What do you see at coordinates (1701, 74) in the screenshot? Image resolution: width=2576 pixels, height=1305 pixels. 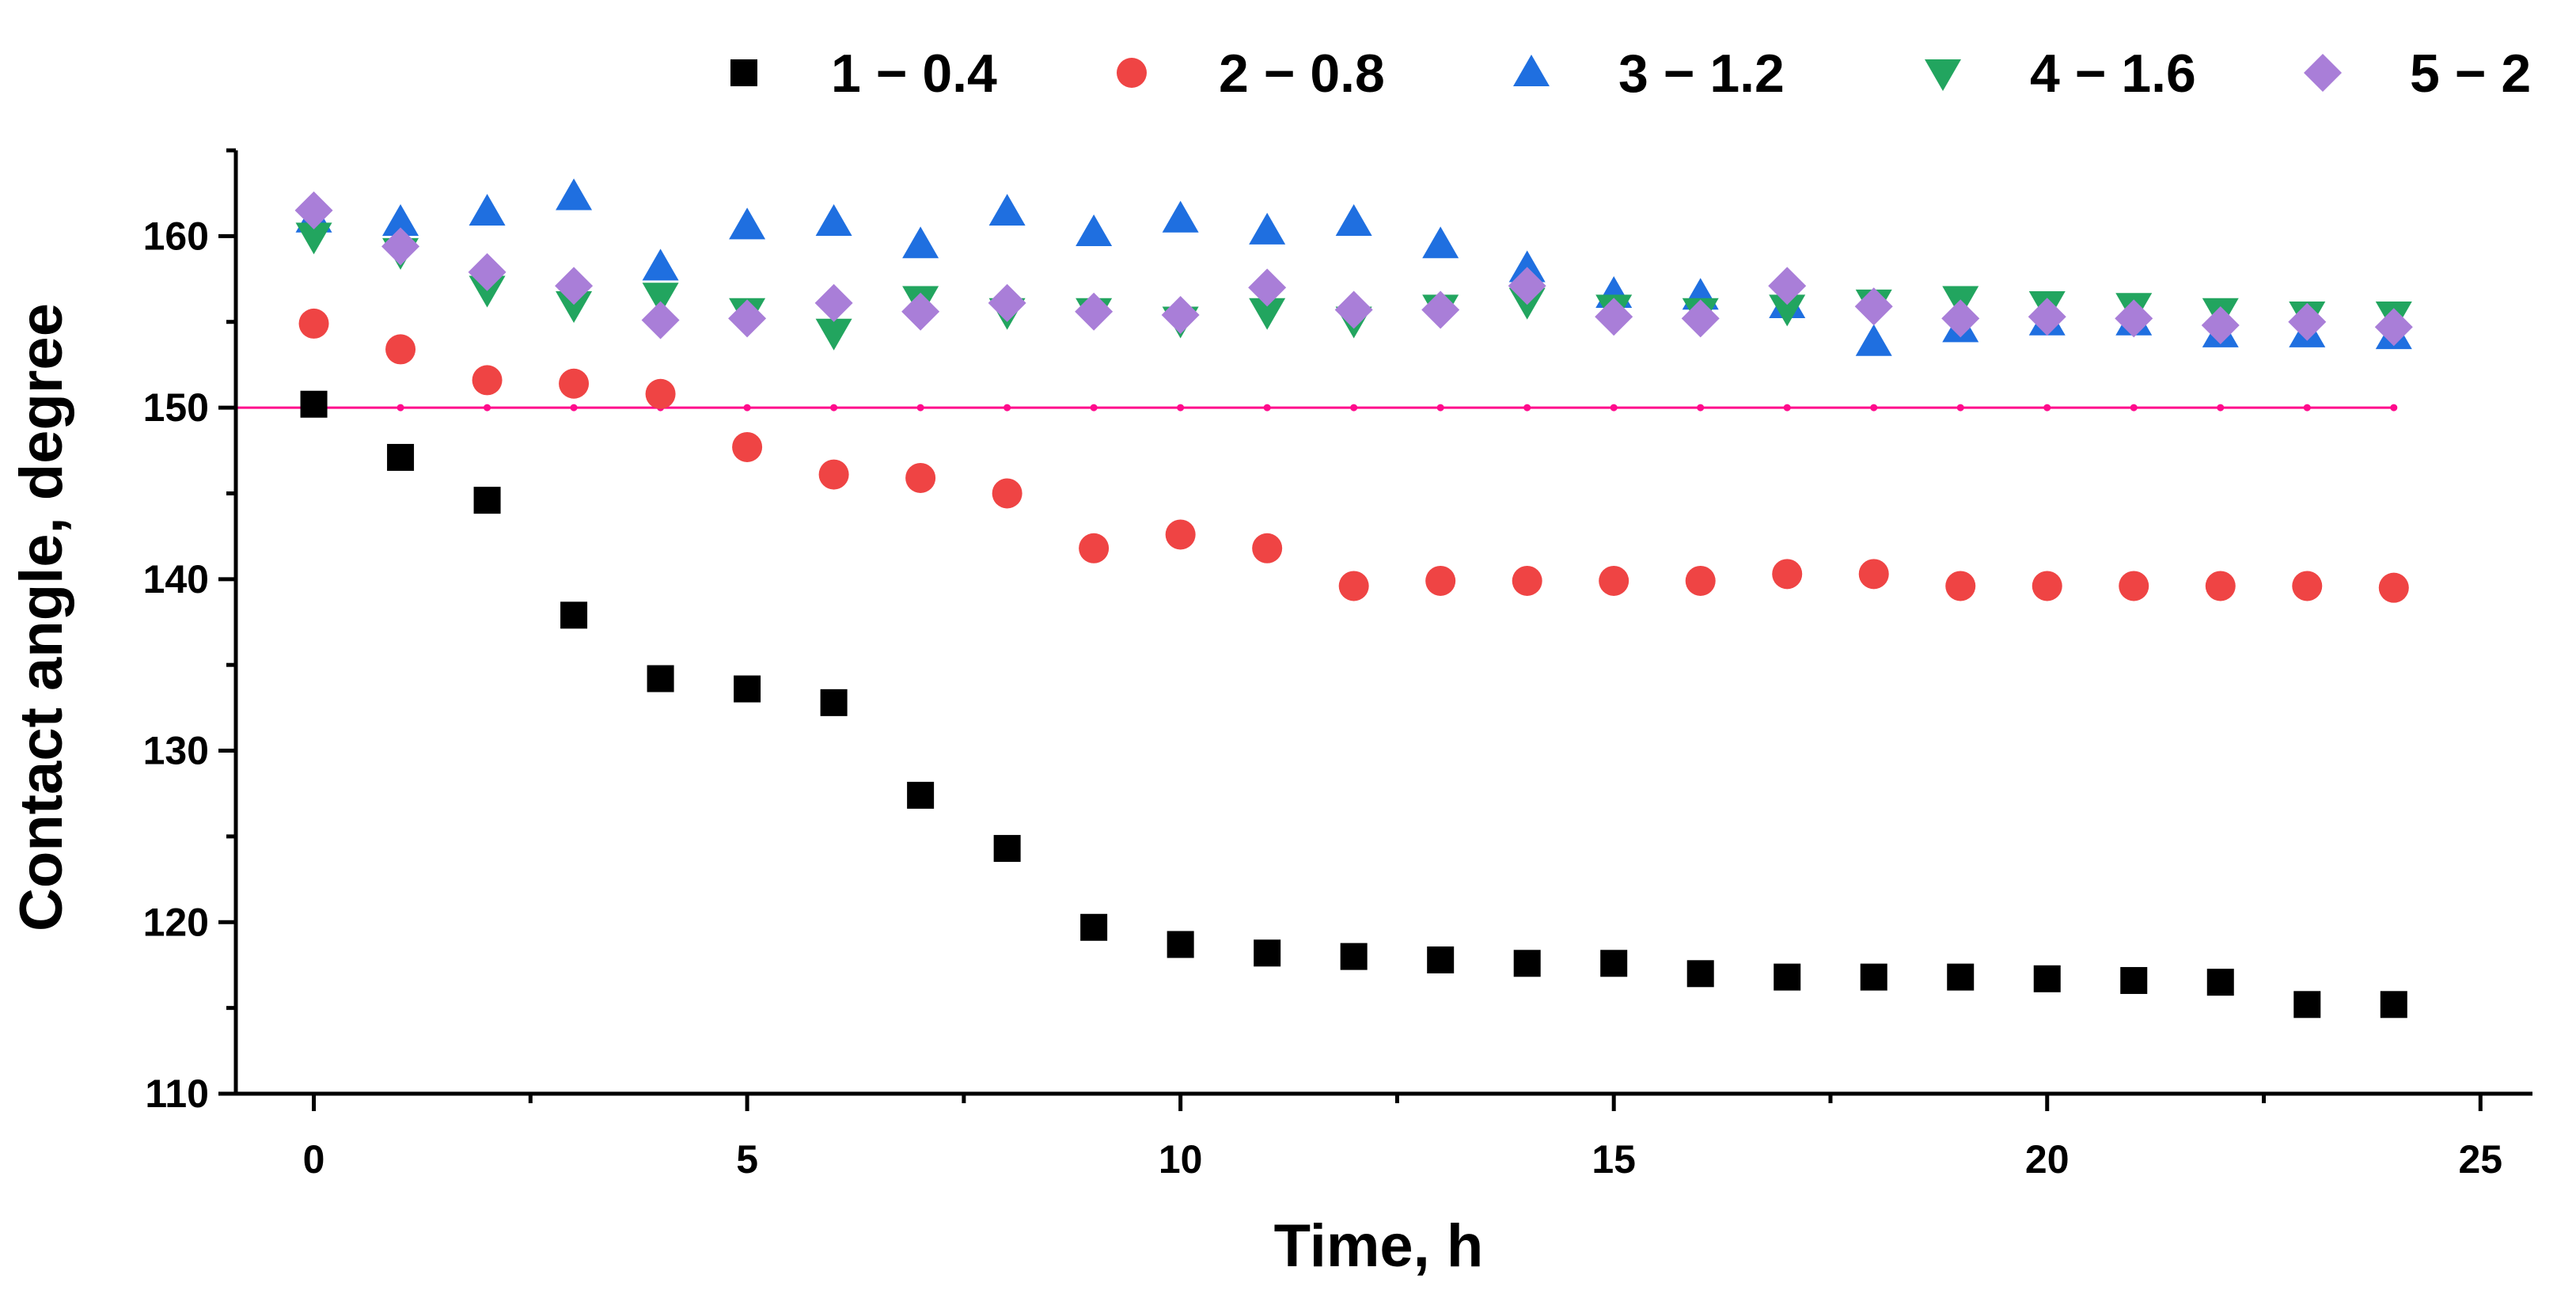 I see `legend-label: 3 − 1.2` at bounding box center [1701, 74].